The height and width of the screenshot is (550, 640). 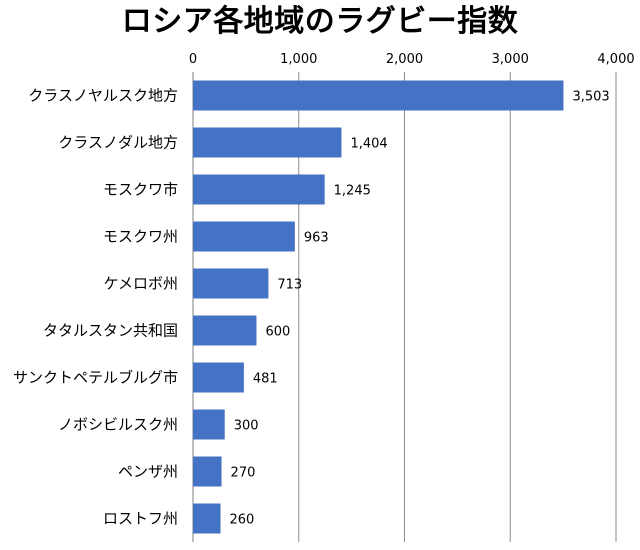 I want to click on category-label: ロストフ州, so click(x=140, y=519).